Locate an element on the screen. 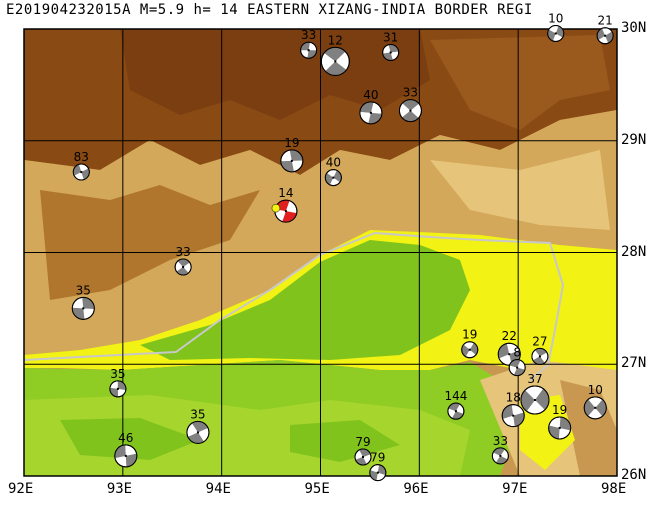 The image size is (661, 505). mechanism-depth-label: 22 is located at coordinates (509, 336).